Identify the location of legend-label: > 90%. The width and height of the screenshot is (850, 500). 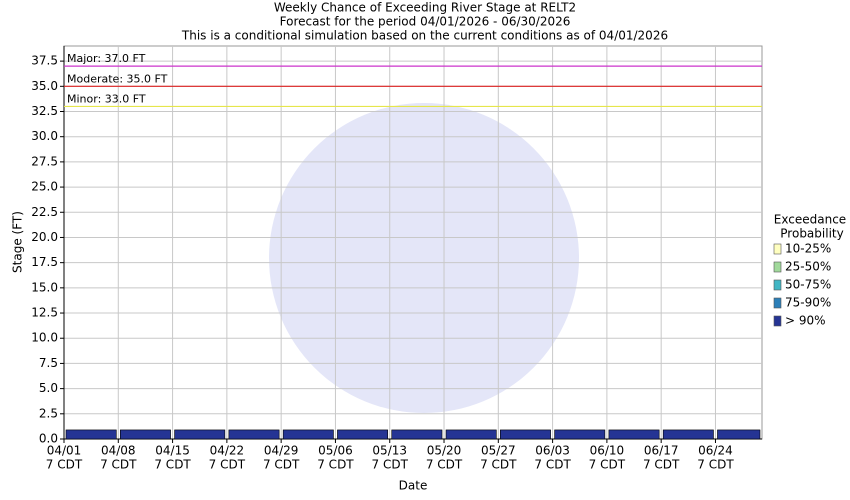
(805, 321).